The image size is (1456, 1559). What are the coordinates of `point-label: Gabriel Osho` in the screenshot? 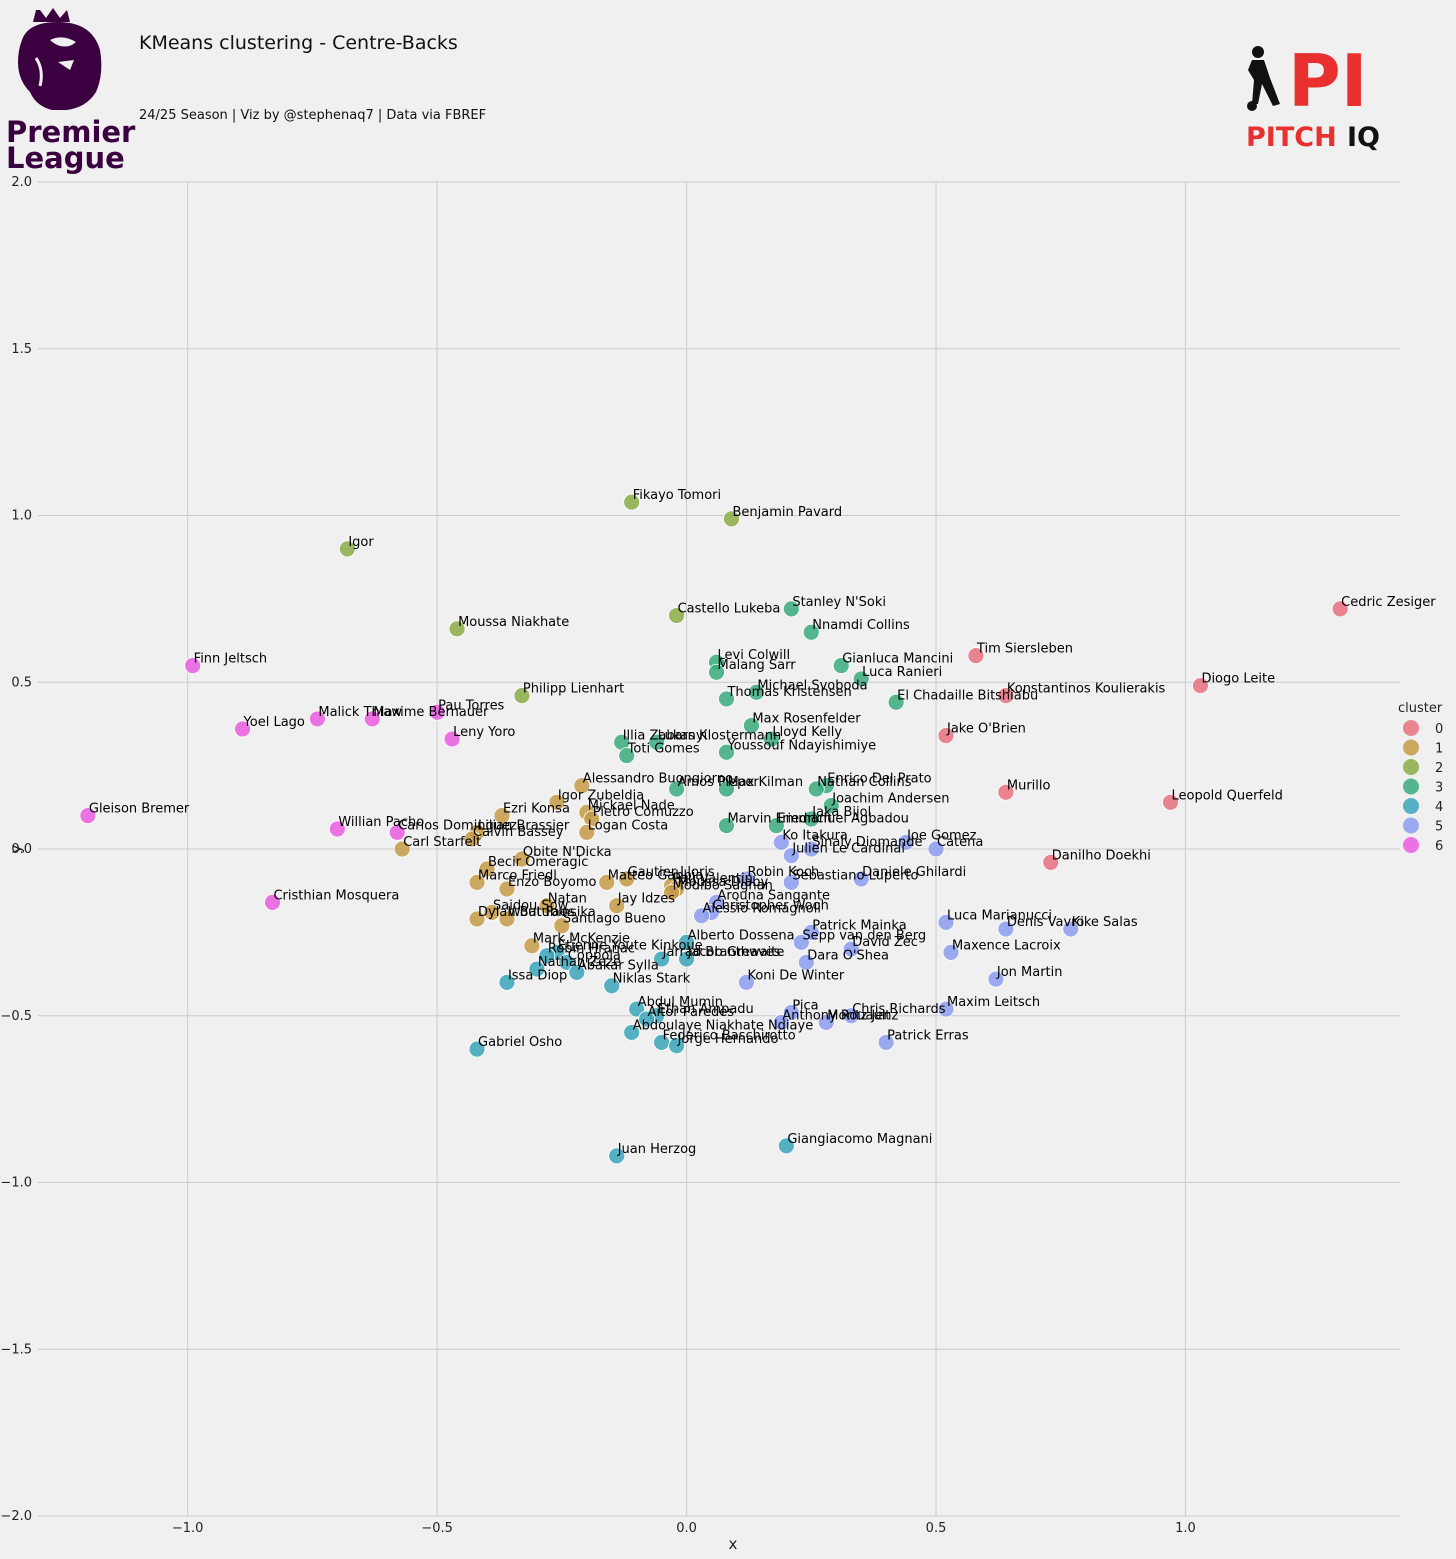 It's located at (520, 1042).